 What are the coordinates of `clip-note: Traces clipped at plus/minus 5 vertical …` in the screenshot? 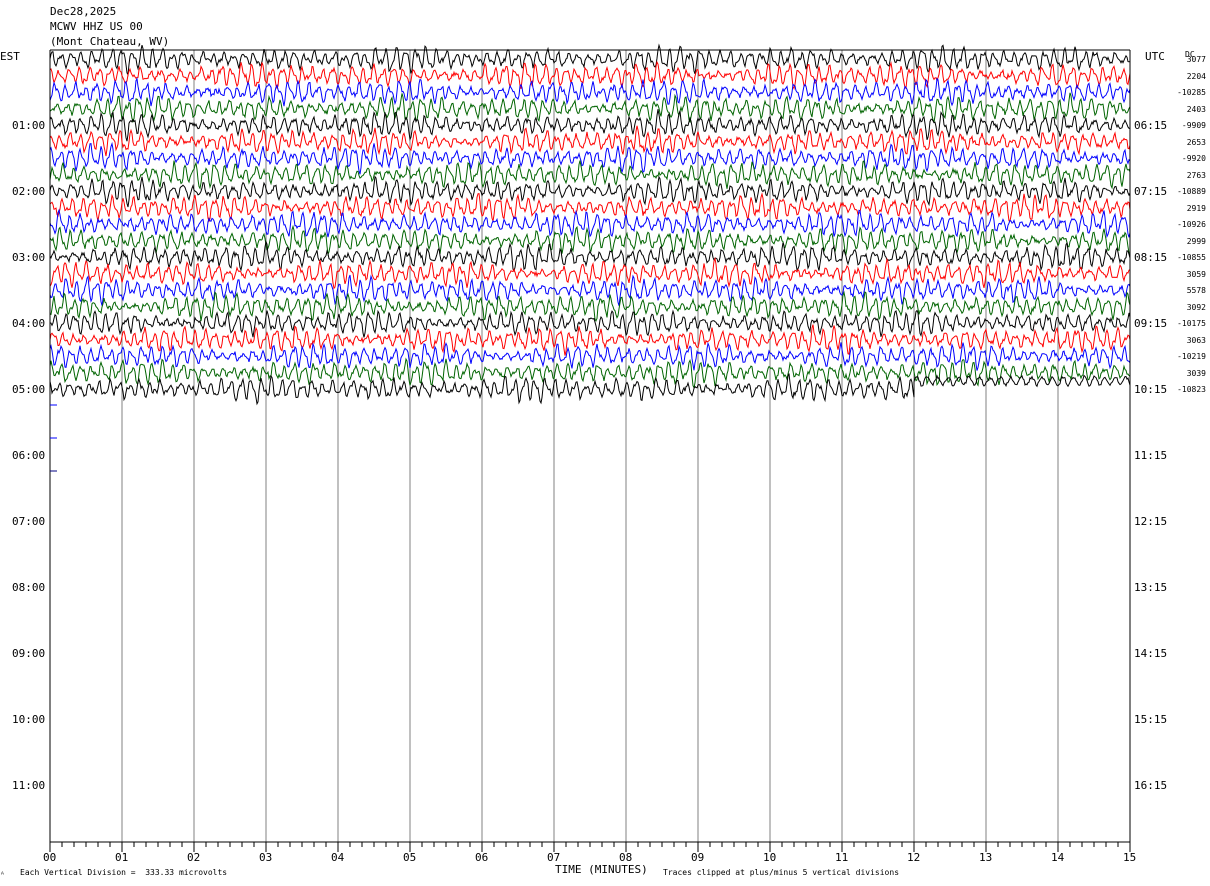 It's located at (781, 872).